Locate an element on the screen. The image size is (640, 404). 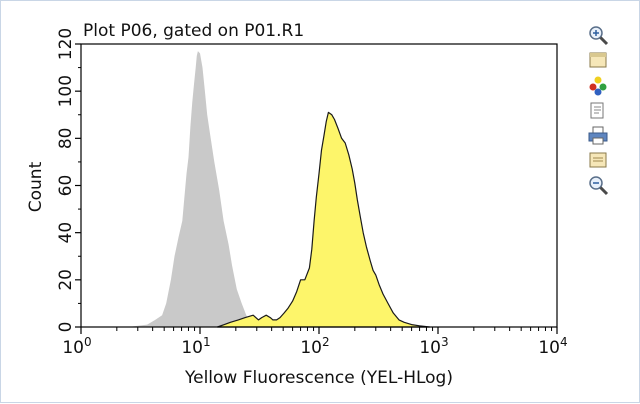
export-icon is located at coordinates (598, 160).